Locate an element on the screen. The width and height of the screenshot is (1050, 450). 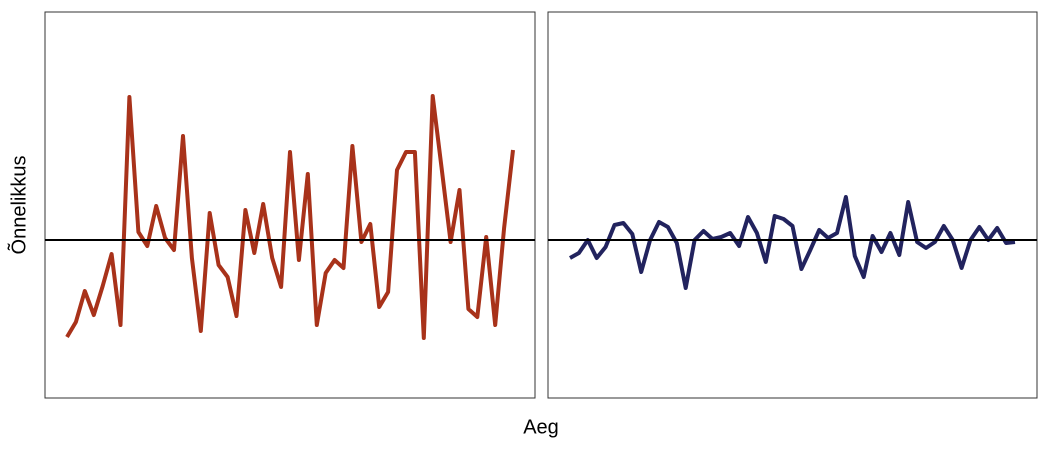
line-series is located at coordinates (792, 242).